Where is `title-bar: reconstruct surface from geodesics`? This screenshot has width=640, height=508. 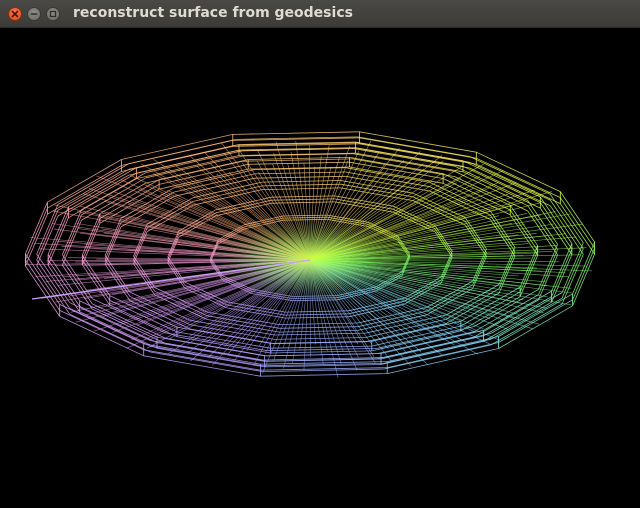
title-bar: reconstruct surface from geodesics is located at coordinates (320, 14).